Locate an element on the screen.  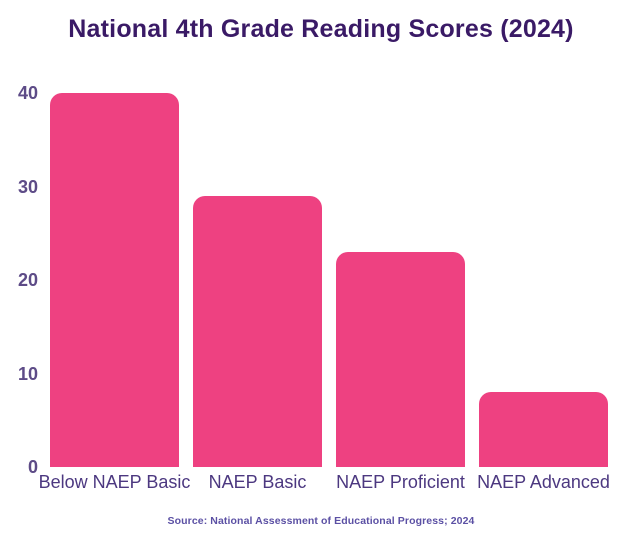
x-axis-category-label: NAEP Advanced is located at coordinates (543, 482).